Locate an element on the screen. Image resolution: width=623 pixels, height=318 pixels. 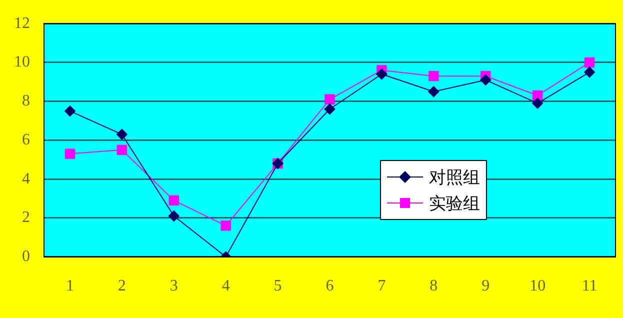
x-tick-label: 4 is located at coordinates (226, 286).